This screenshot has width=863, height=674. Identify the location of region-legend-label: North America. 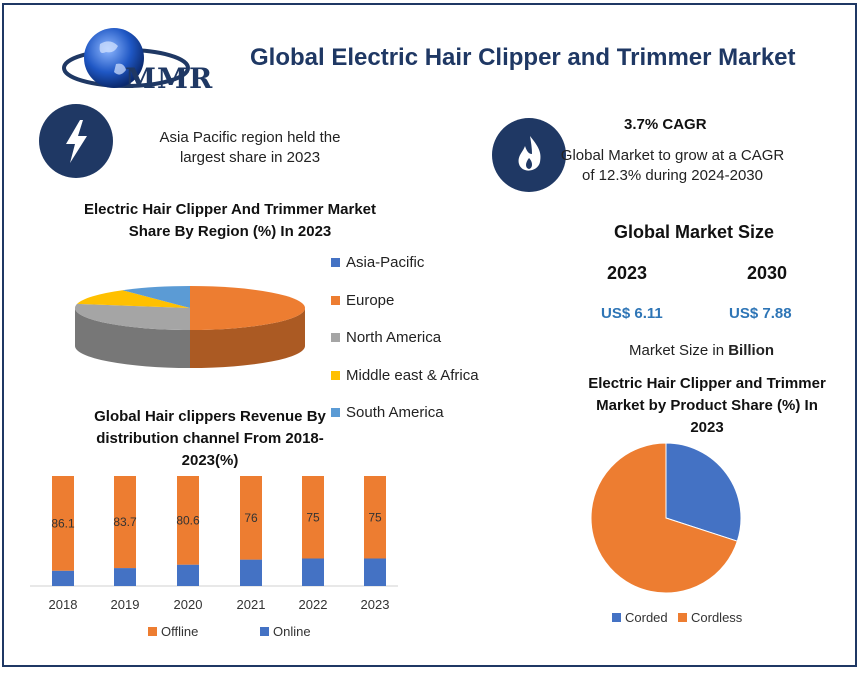
(394, 338).